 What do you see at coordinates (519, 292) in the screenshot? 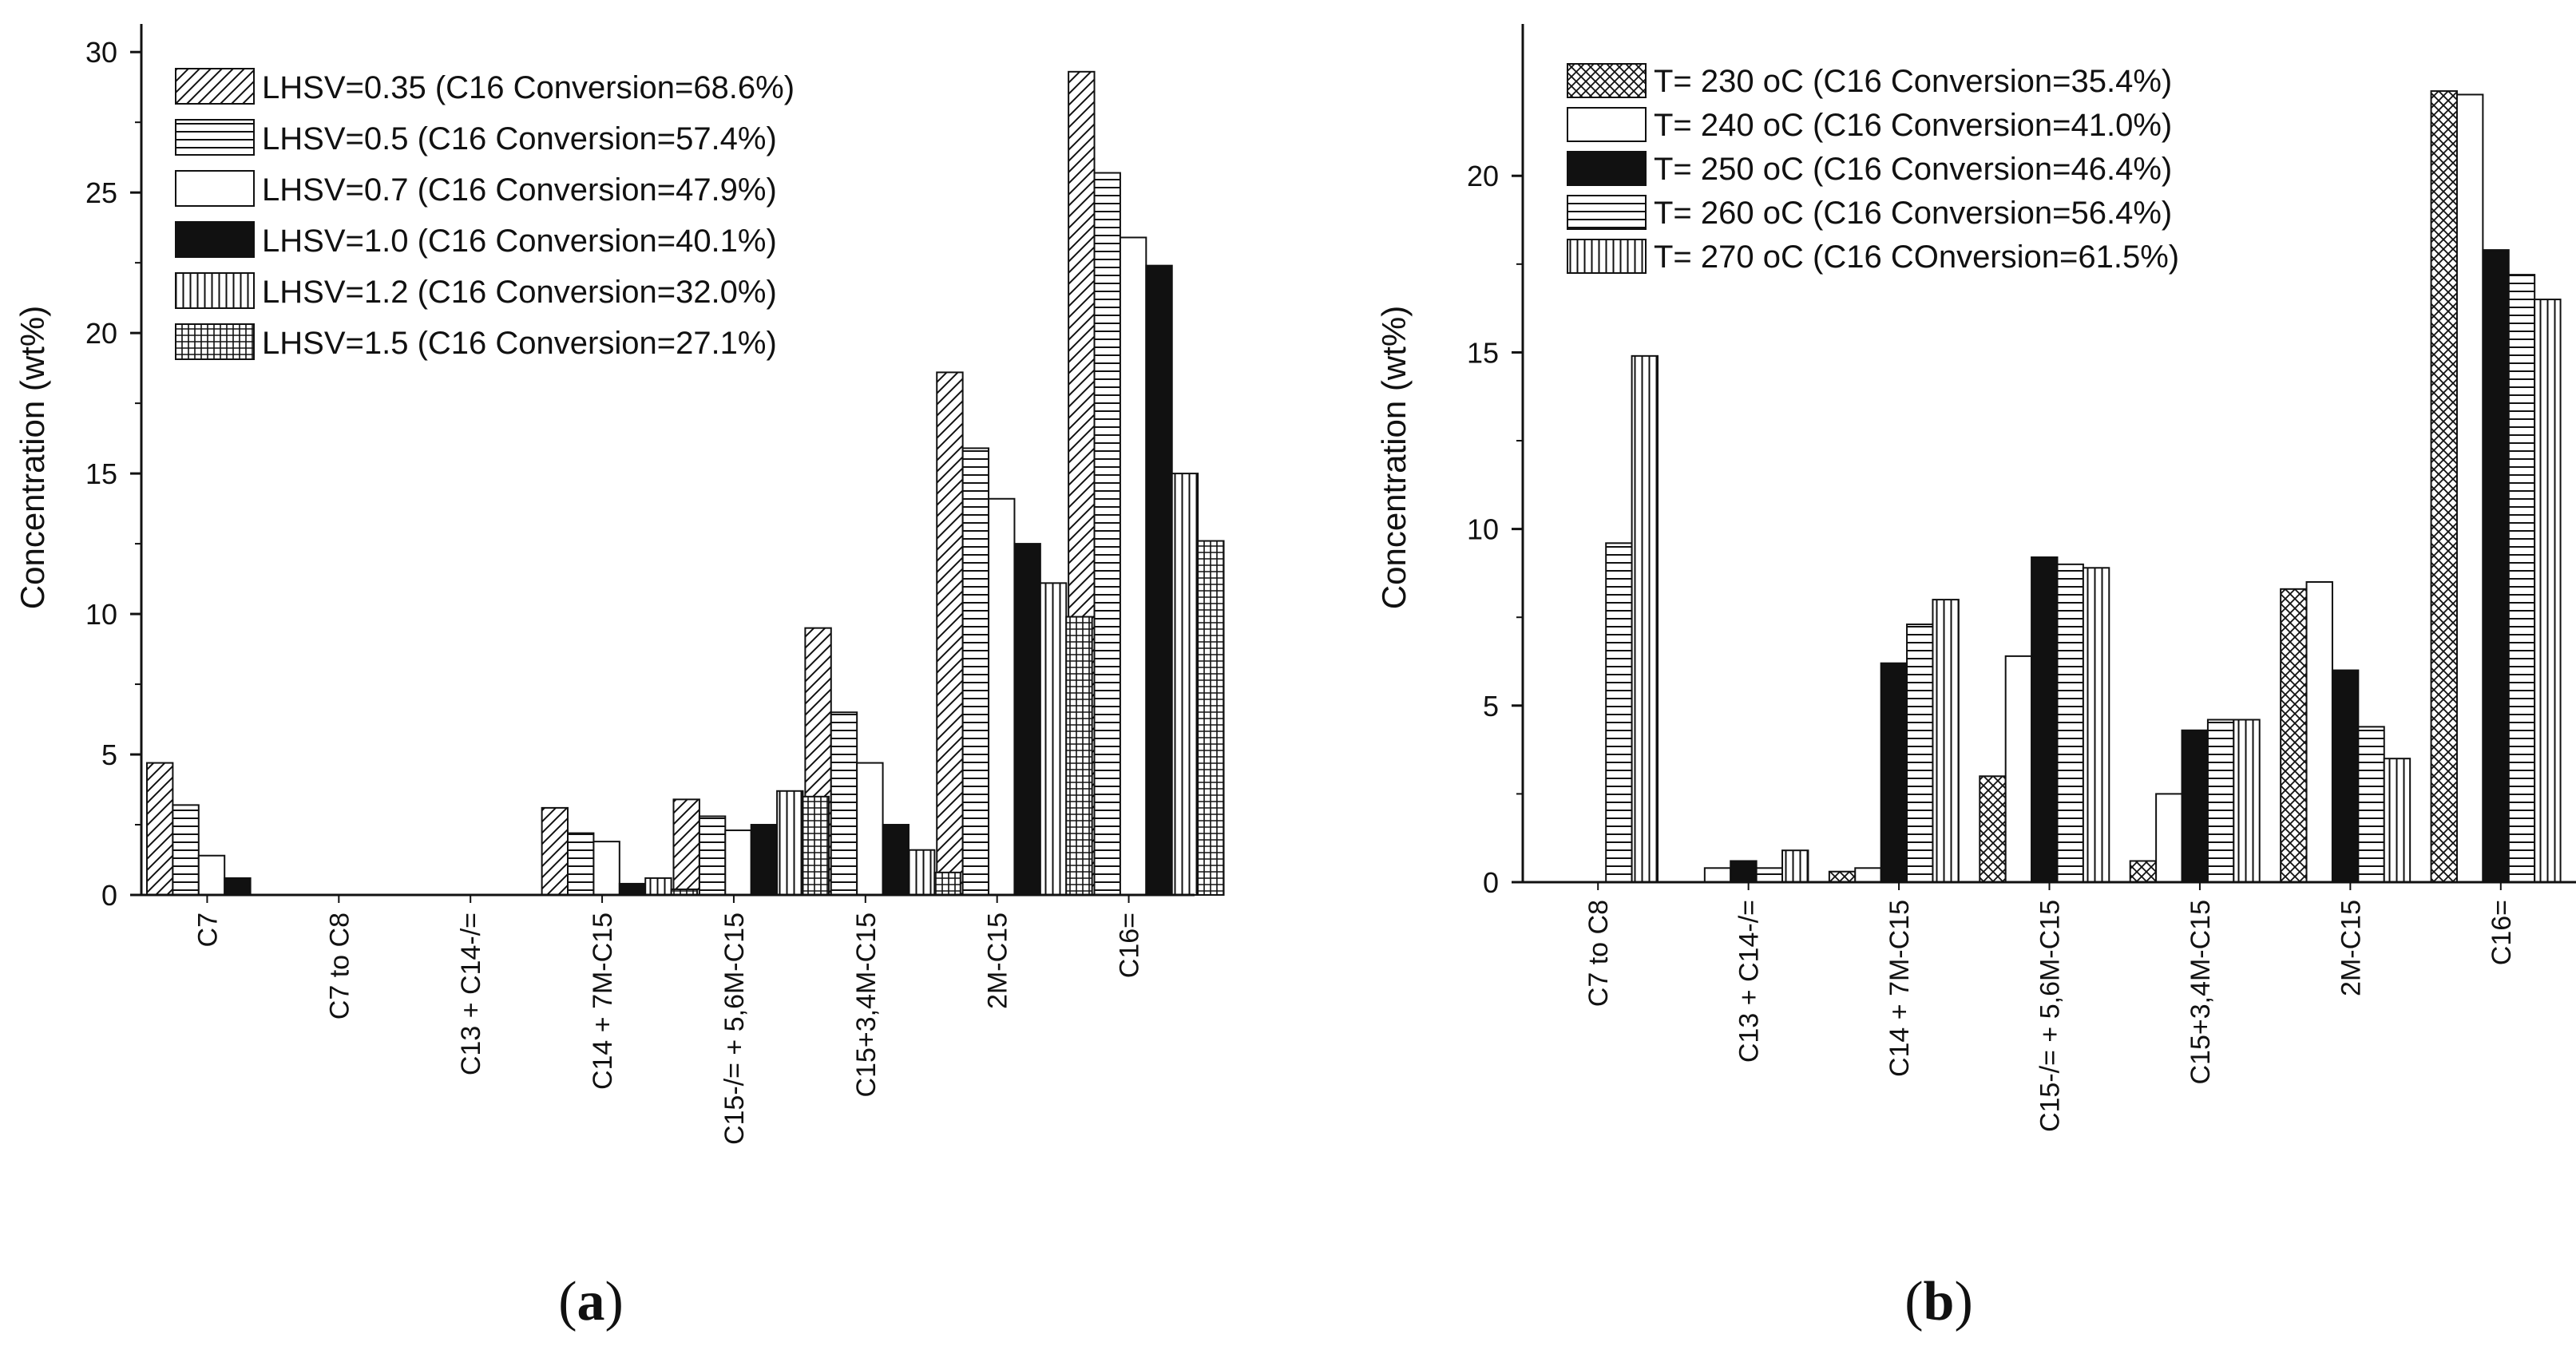
I see `legend-label: LHSV=1.2 (C16 Conversion=32.0%)` at bounding box center [519, 292].